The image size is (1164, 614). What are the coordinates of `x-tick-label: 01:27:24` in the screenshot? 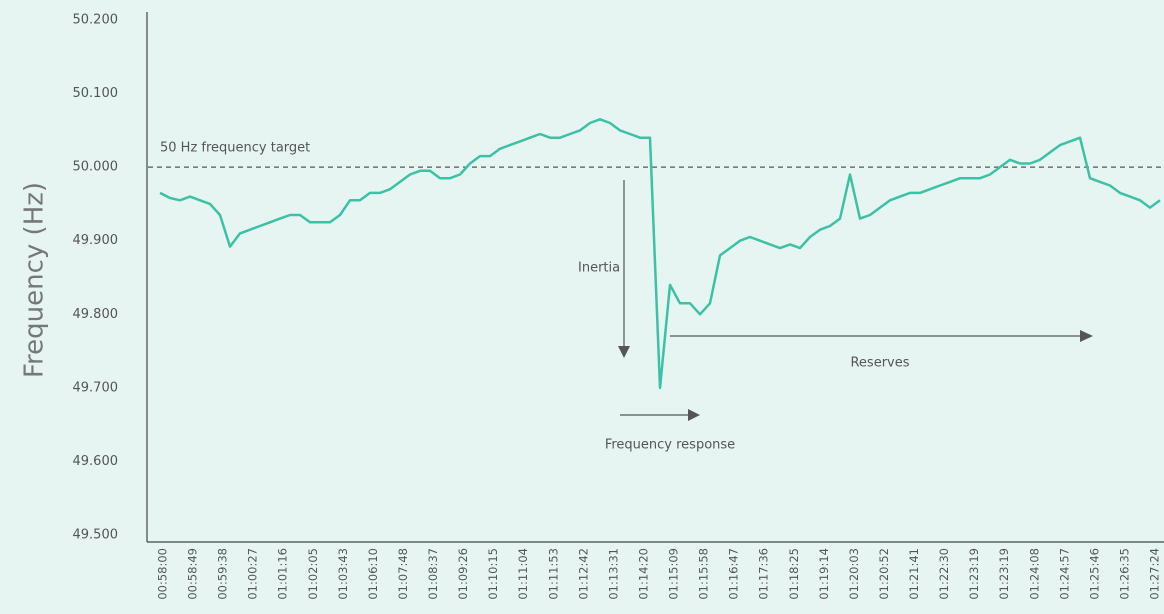 It's located at (1155, 574).